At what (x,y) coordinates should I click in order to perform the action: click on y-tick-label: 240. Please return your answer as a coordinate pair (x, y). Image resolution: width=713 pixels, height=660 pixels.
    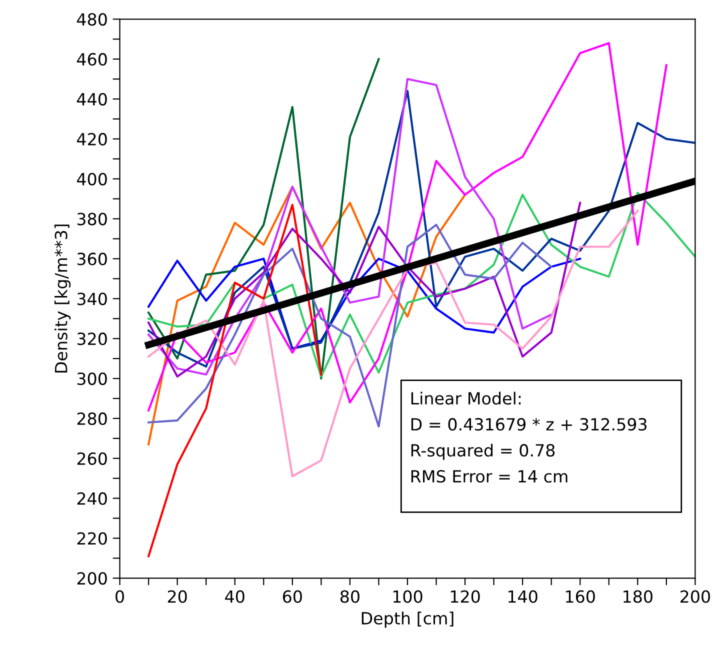
    Looking at the image, I should click on (92, 498).